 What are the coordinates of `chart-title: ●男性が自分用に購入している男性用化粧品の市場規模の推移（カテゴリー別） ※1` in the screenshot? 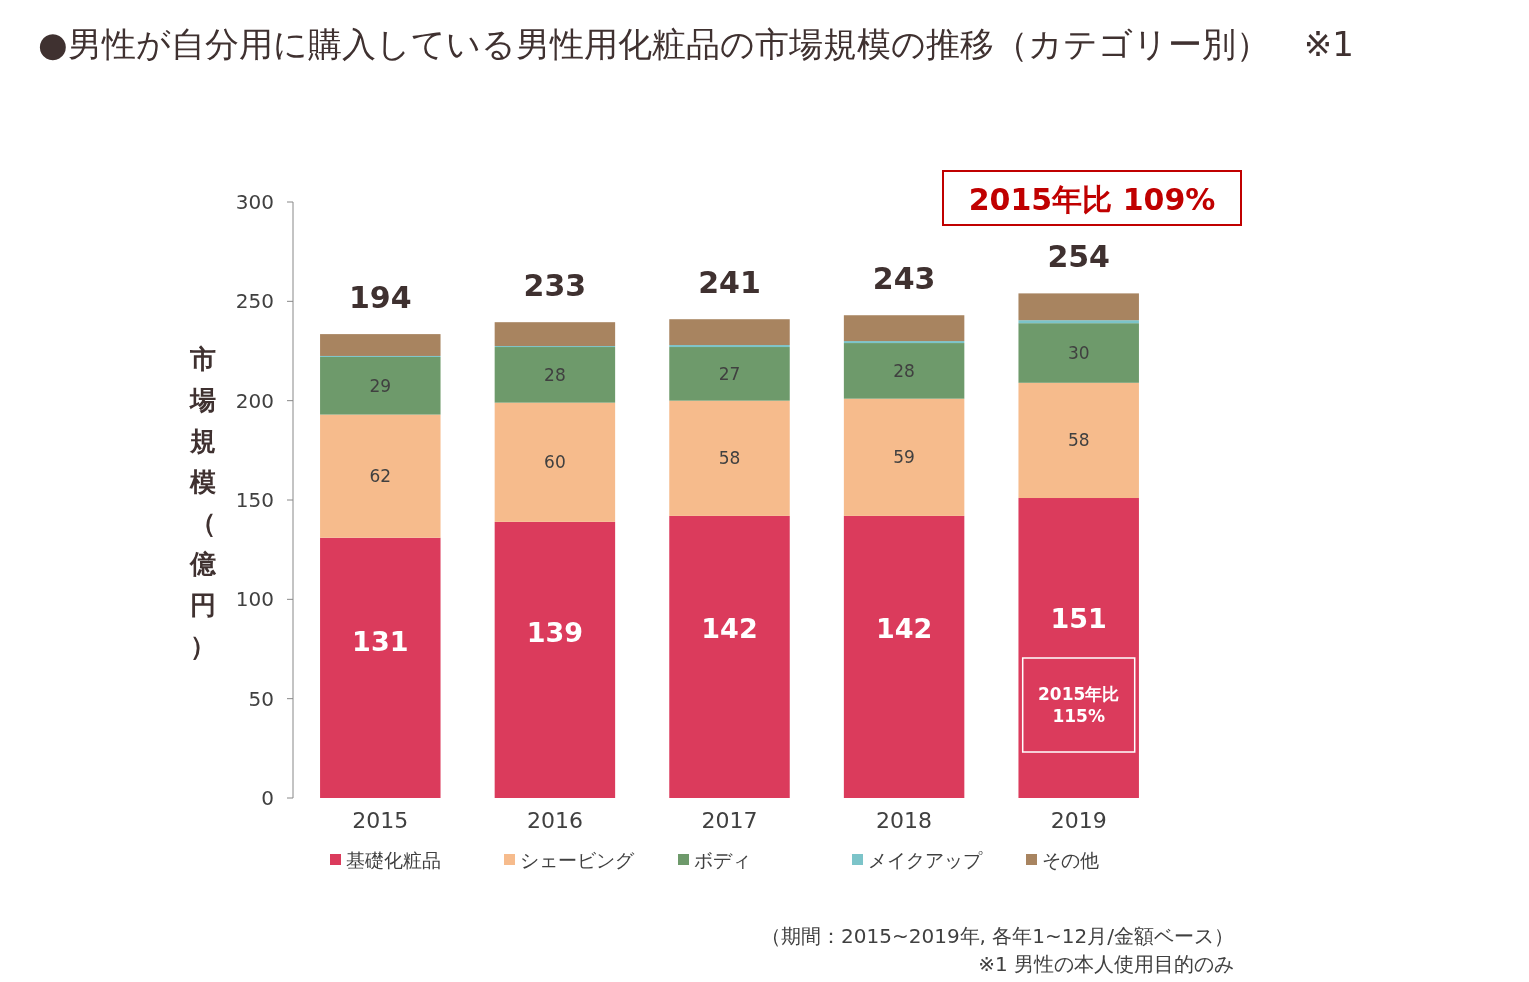 It's located at (696, 44).